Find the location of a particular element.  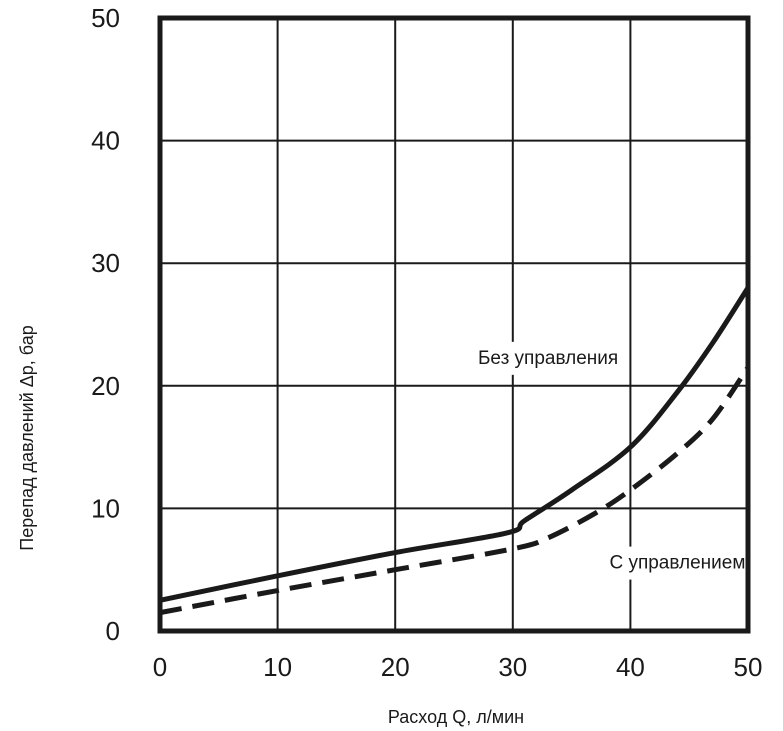

series-annotation-label: С управлением is located at coordinates (677, 563).